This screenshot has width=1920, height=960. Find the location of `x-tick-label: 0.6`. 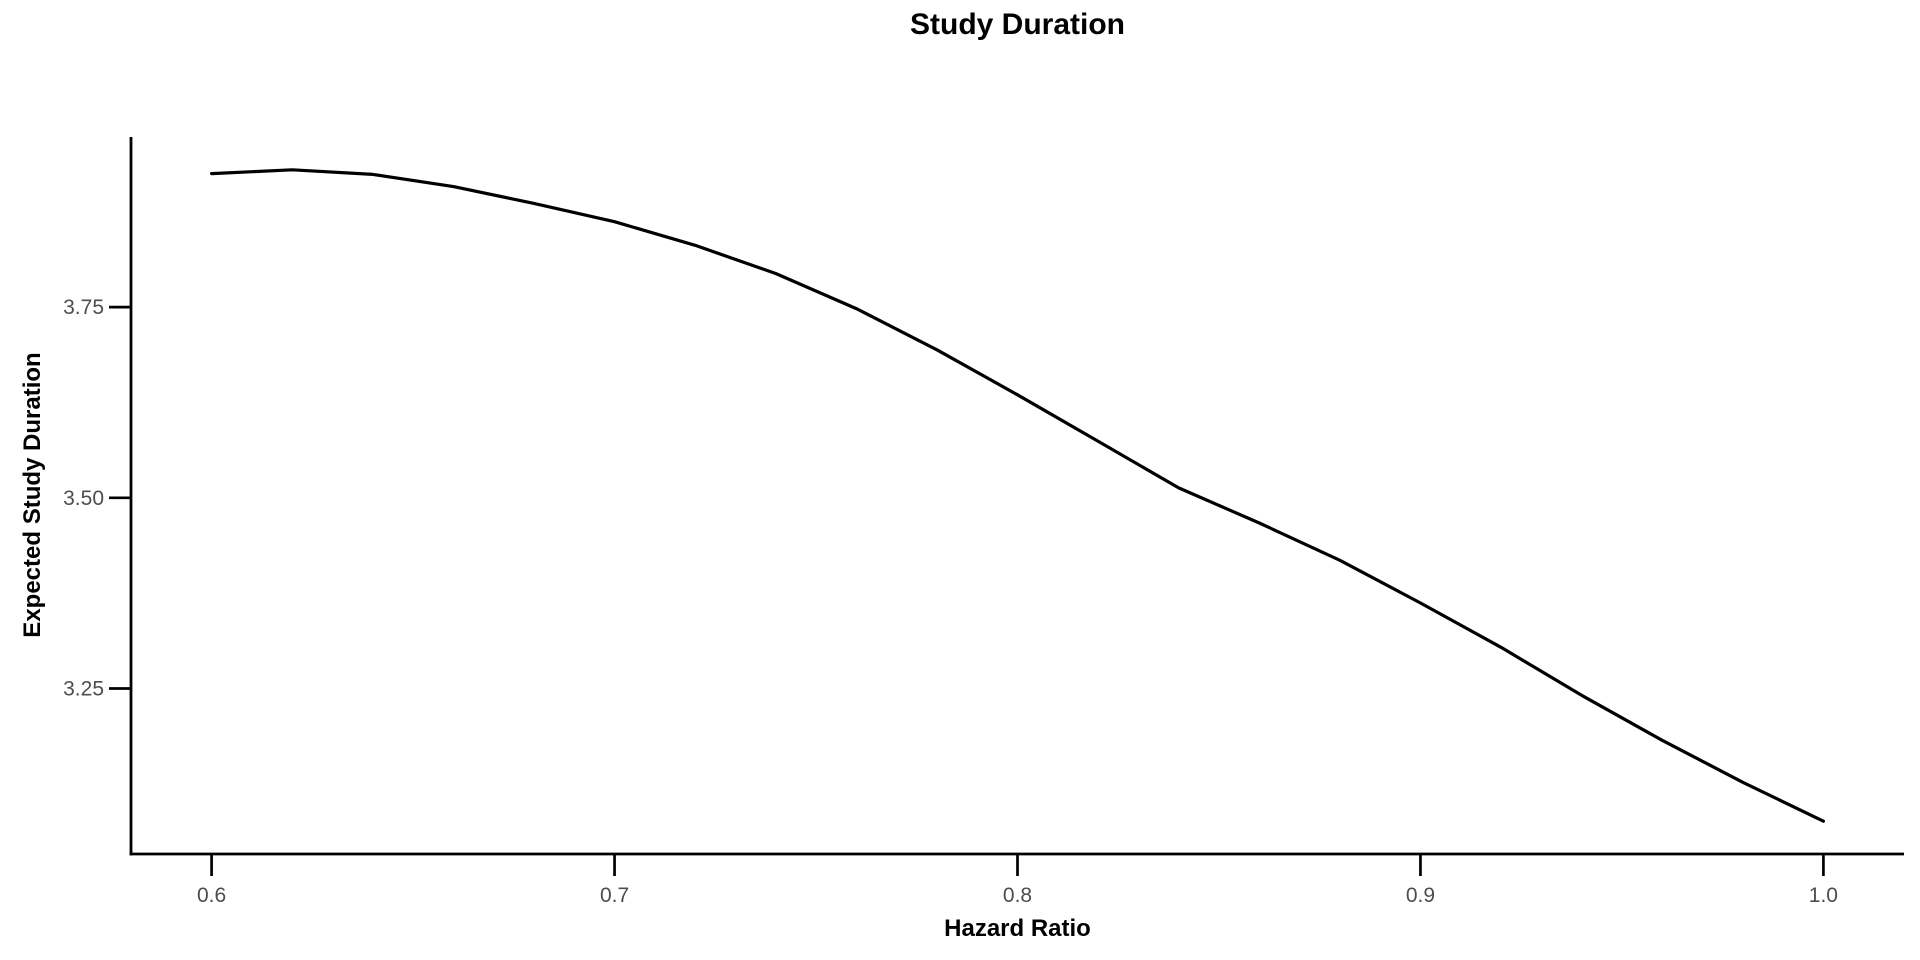

x-tick-label: 0.6 is located at coordinates (211, 895).